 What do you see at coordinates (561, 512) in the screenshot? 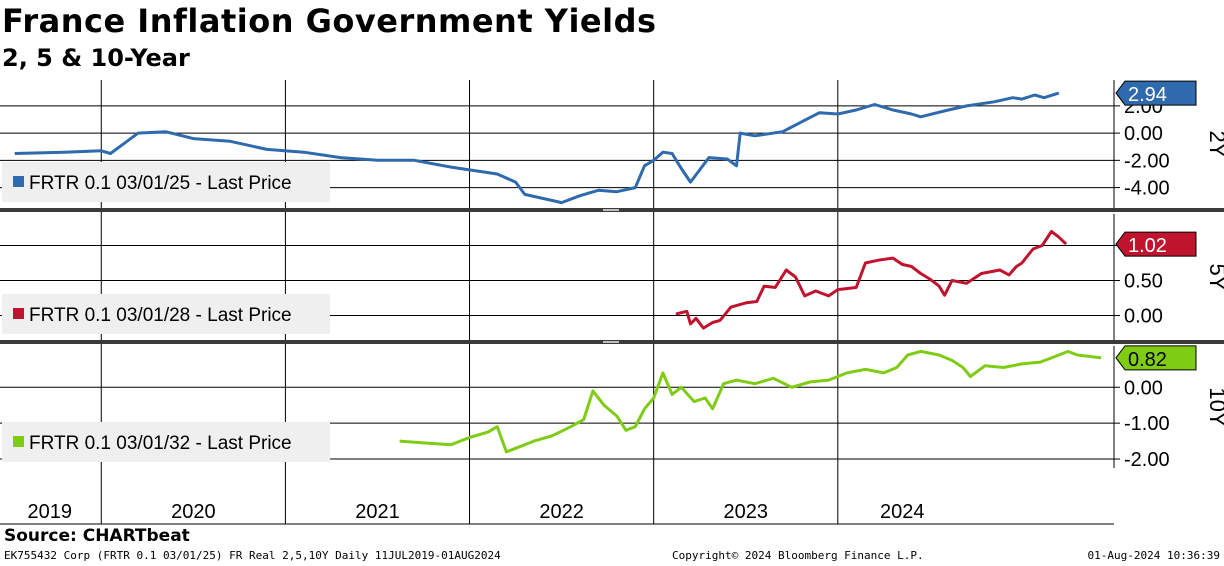
I see `x-tick-label: 2022` at bounding box center [561, 512].